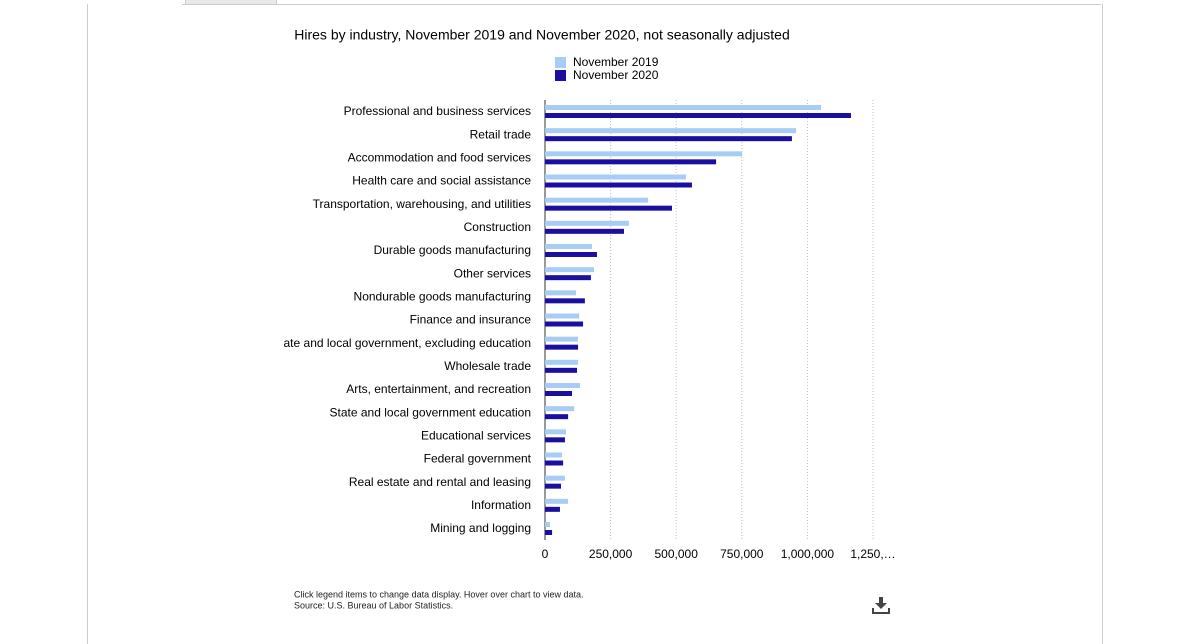 The width and height of the screenshot is (1192, 644). Describe the element at coordinates (501, 134) in the screenshot. I see `y-tick-label: Retail trade` at that location.